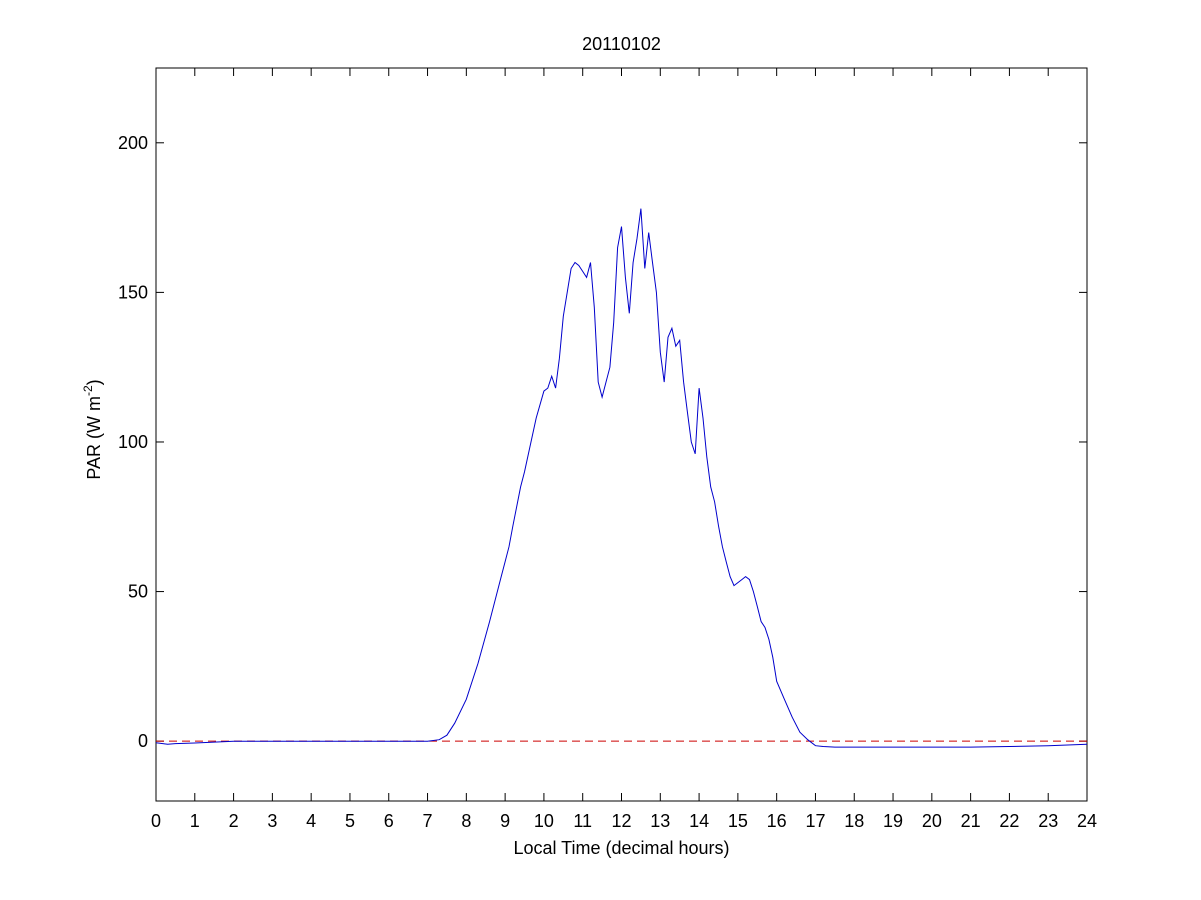 The width and height of the screenshot is (1201, 900). Describe the element at coordinates (971, 821) in the screenshot. I see `x-tick-label: 21` at that location.